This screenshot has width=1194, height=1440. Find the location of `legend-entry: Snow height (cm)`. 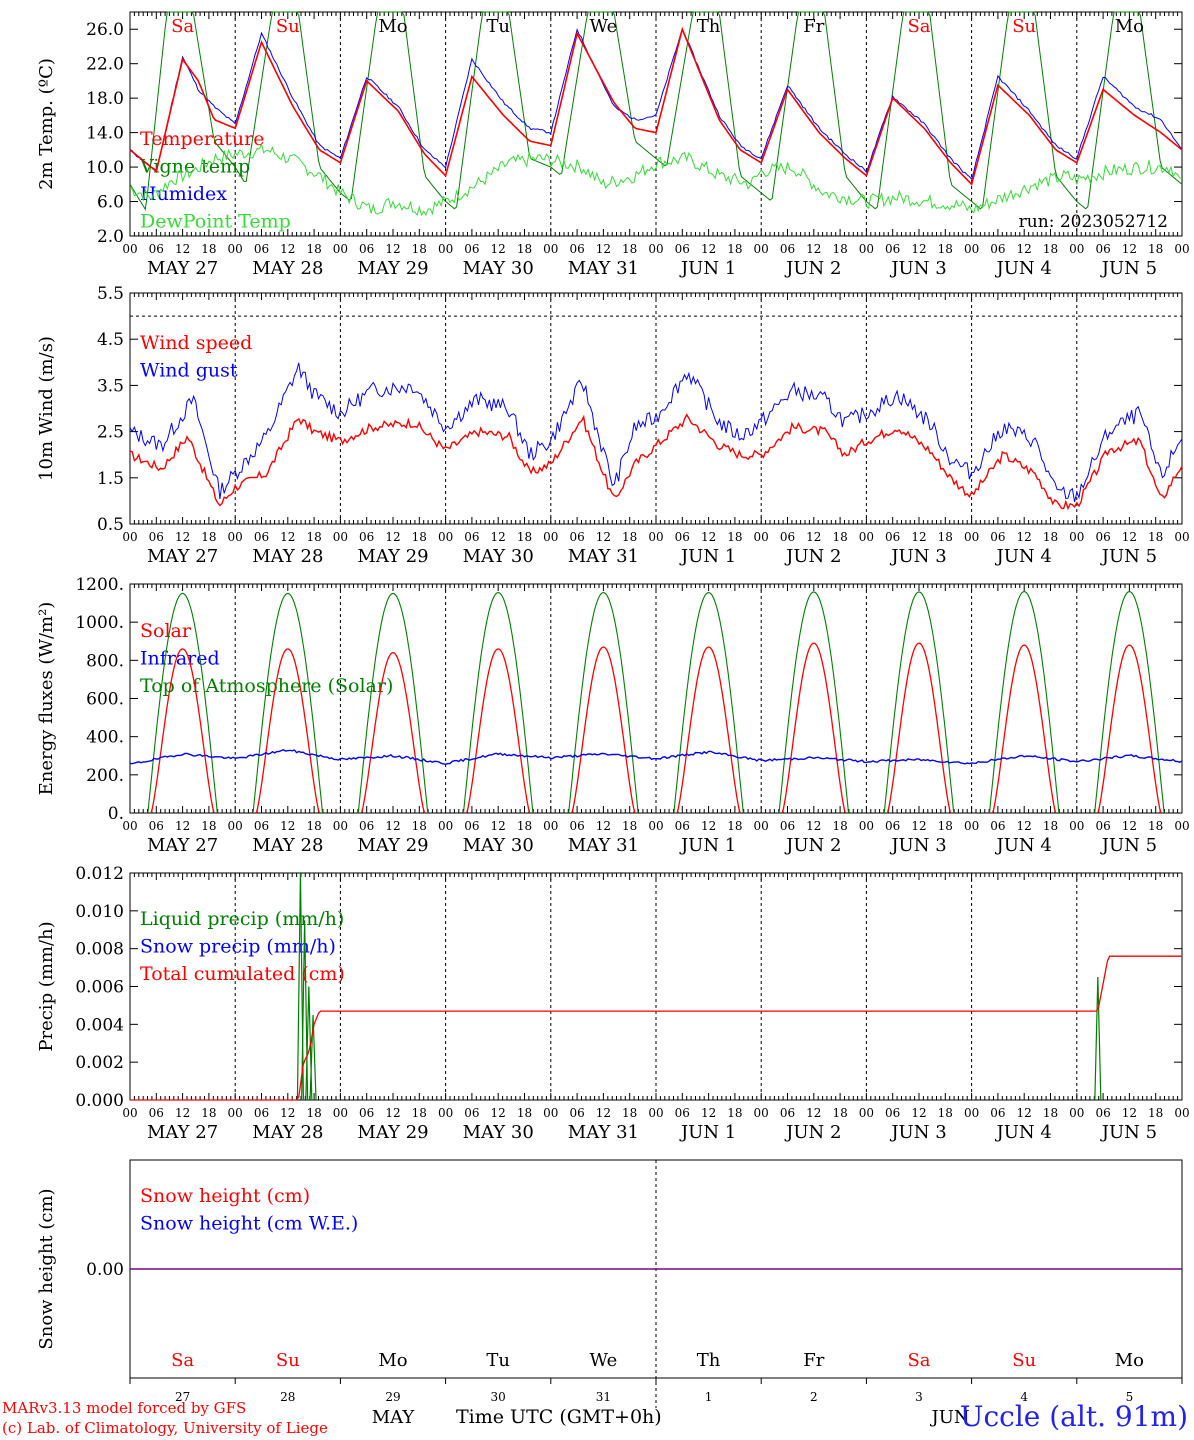

legend-entry: Snow height (cm) is located at coordinates (225, 1196).